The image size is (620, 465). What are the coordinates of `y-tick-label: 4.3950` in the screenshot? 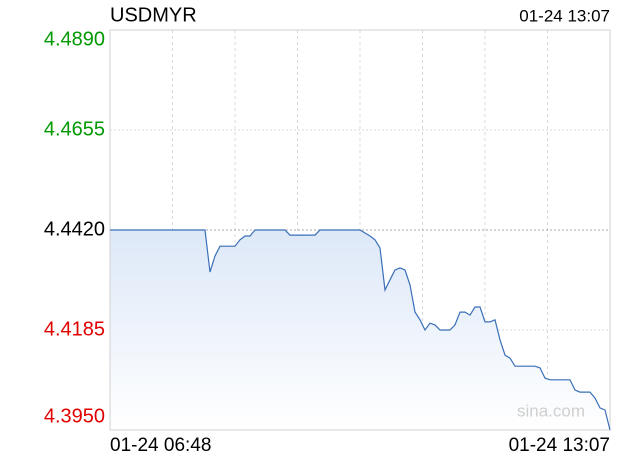 It's located at (74, 416).